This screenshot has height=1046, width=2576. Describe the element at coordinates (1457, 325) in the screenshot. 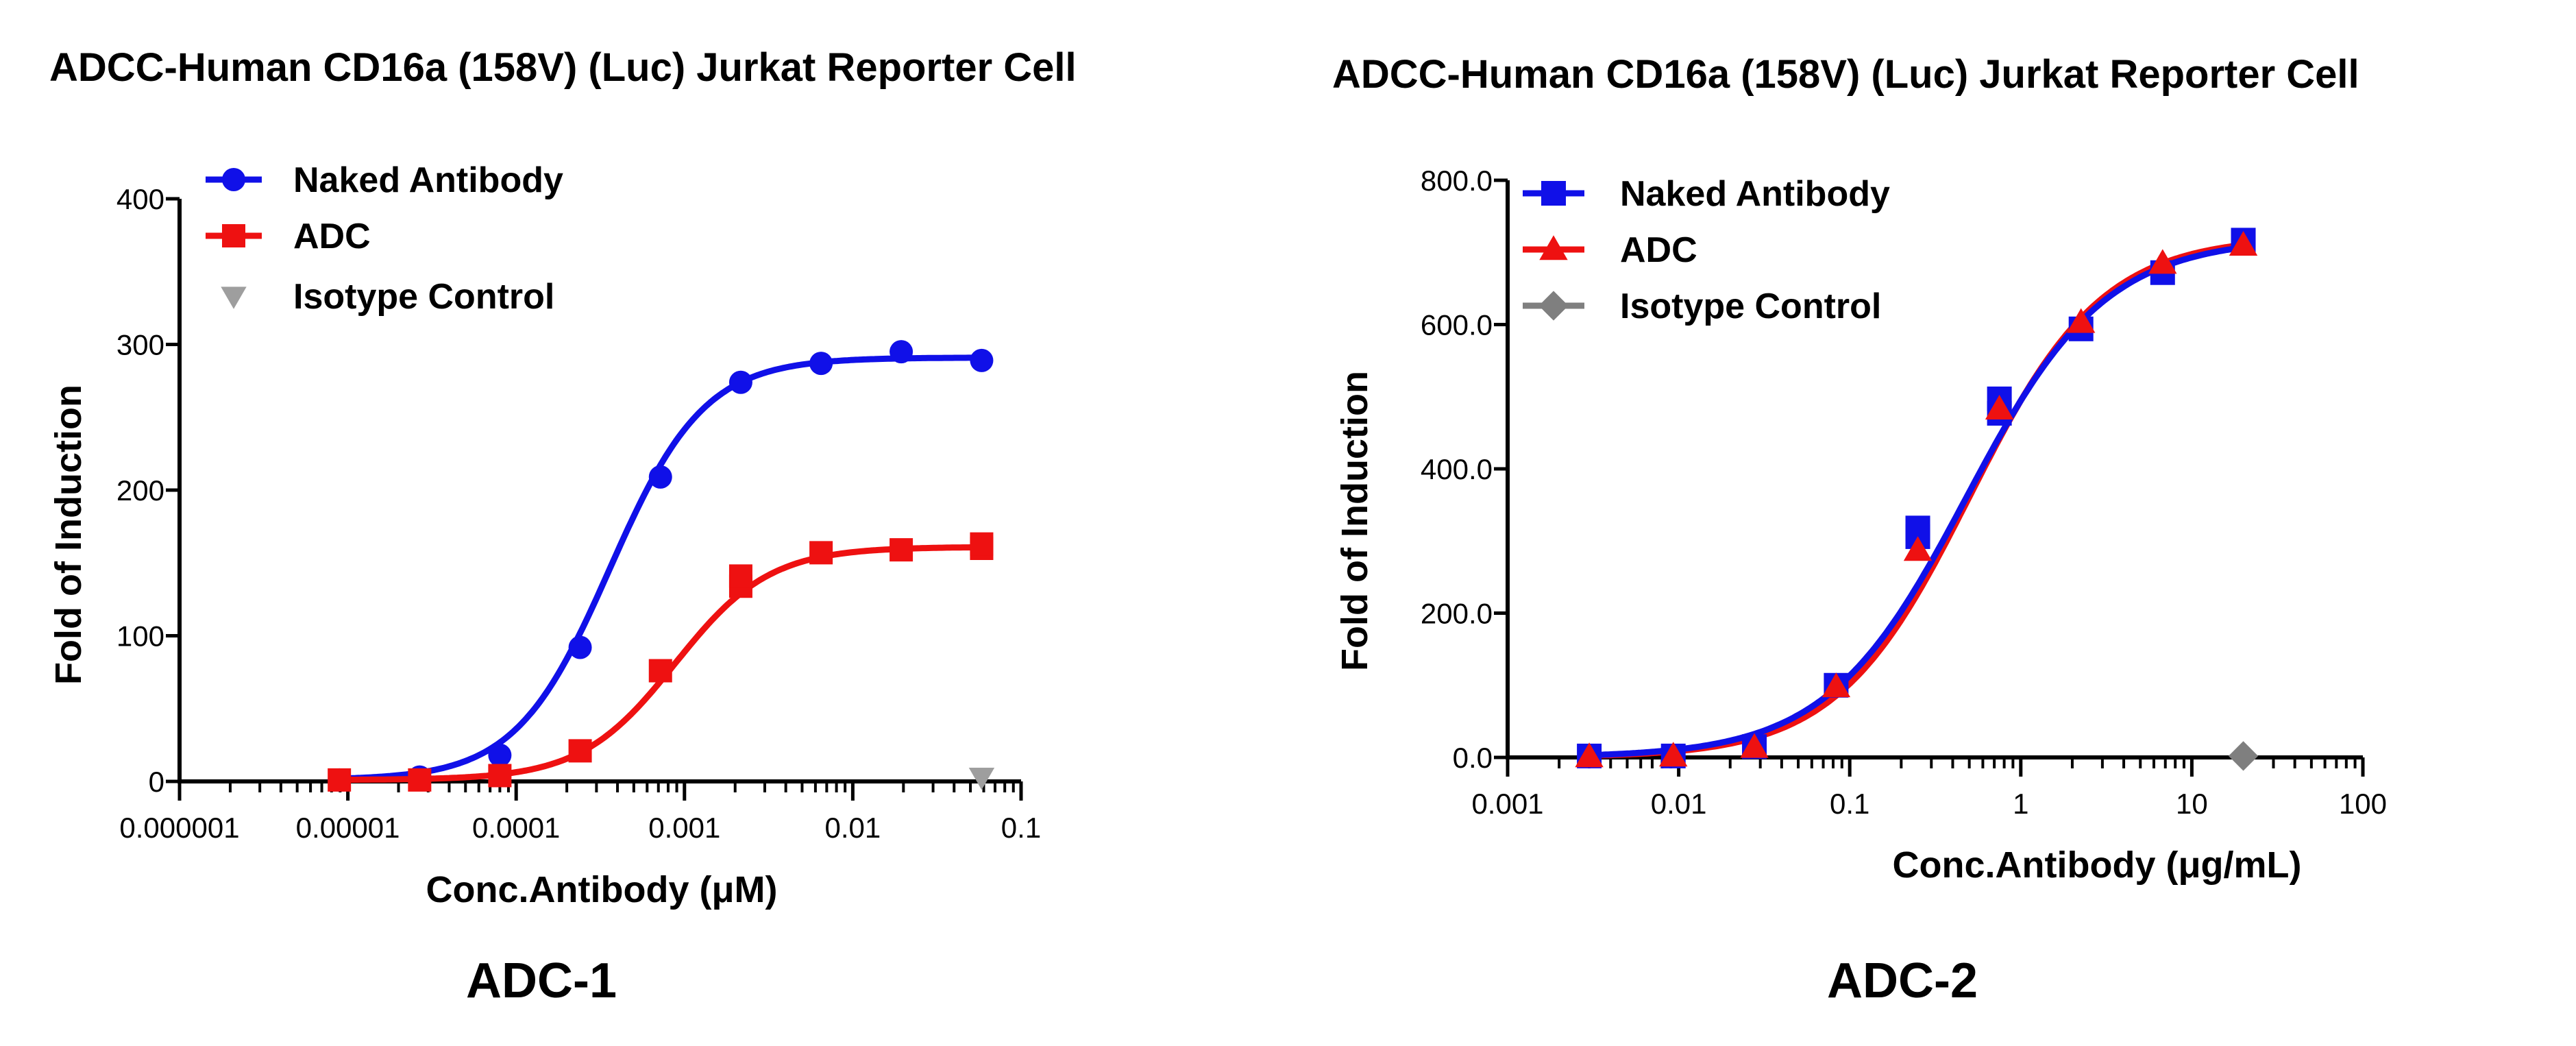

I see `y-tick-label: 600.0` at that location.